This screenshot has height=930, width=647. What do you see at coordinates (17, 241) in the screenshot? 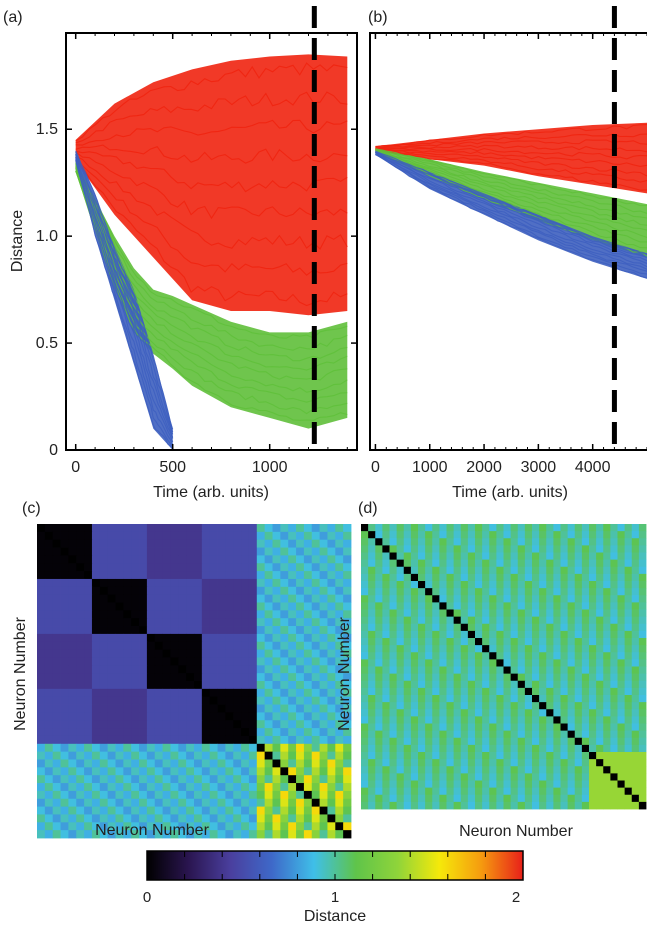
I see `panel-a-ylabel: Distance` at bounding box center [17, 241].